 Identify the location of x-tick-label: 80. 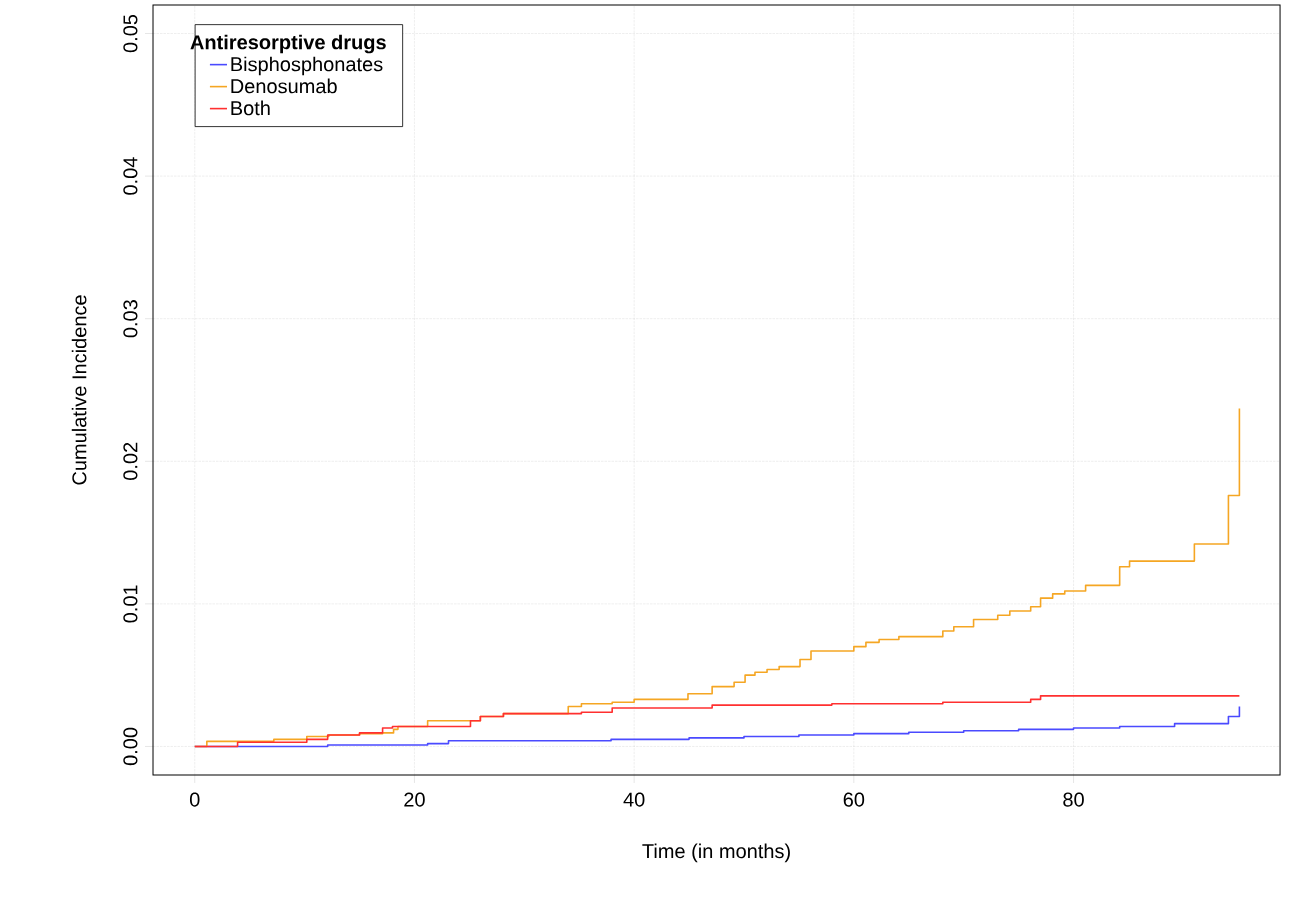
(1073, 799).